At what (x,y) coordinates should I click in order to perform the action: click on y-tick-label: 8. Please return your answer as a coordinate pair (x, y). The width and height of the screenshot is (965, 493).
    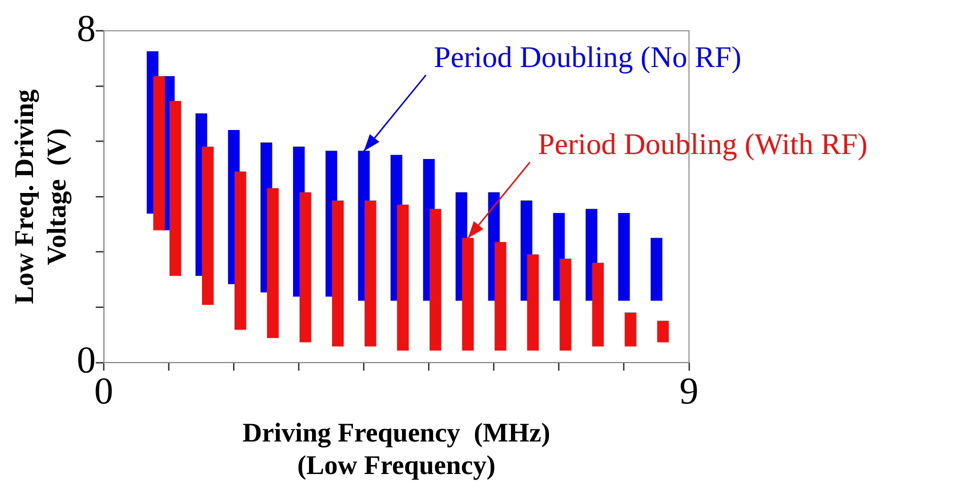
    Looking at the image, I should click on (86, 29).